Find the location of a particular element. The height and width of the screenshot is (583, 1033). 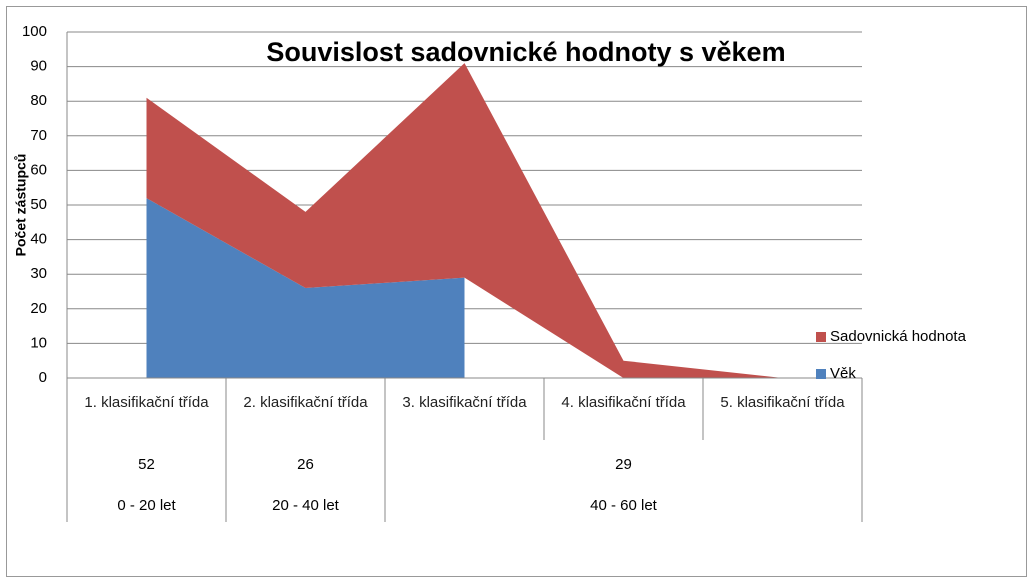

y-tick-label: 10 is located at coordinates (38, 342).